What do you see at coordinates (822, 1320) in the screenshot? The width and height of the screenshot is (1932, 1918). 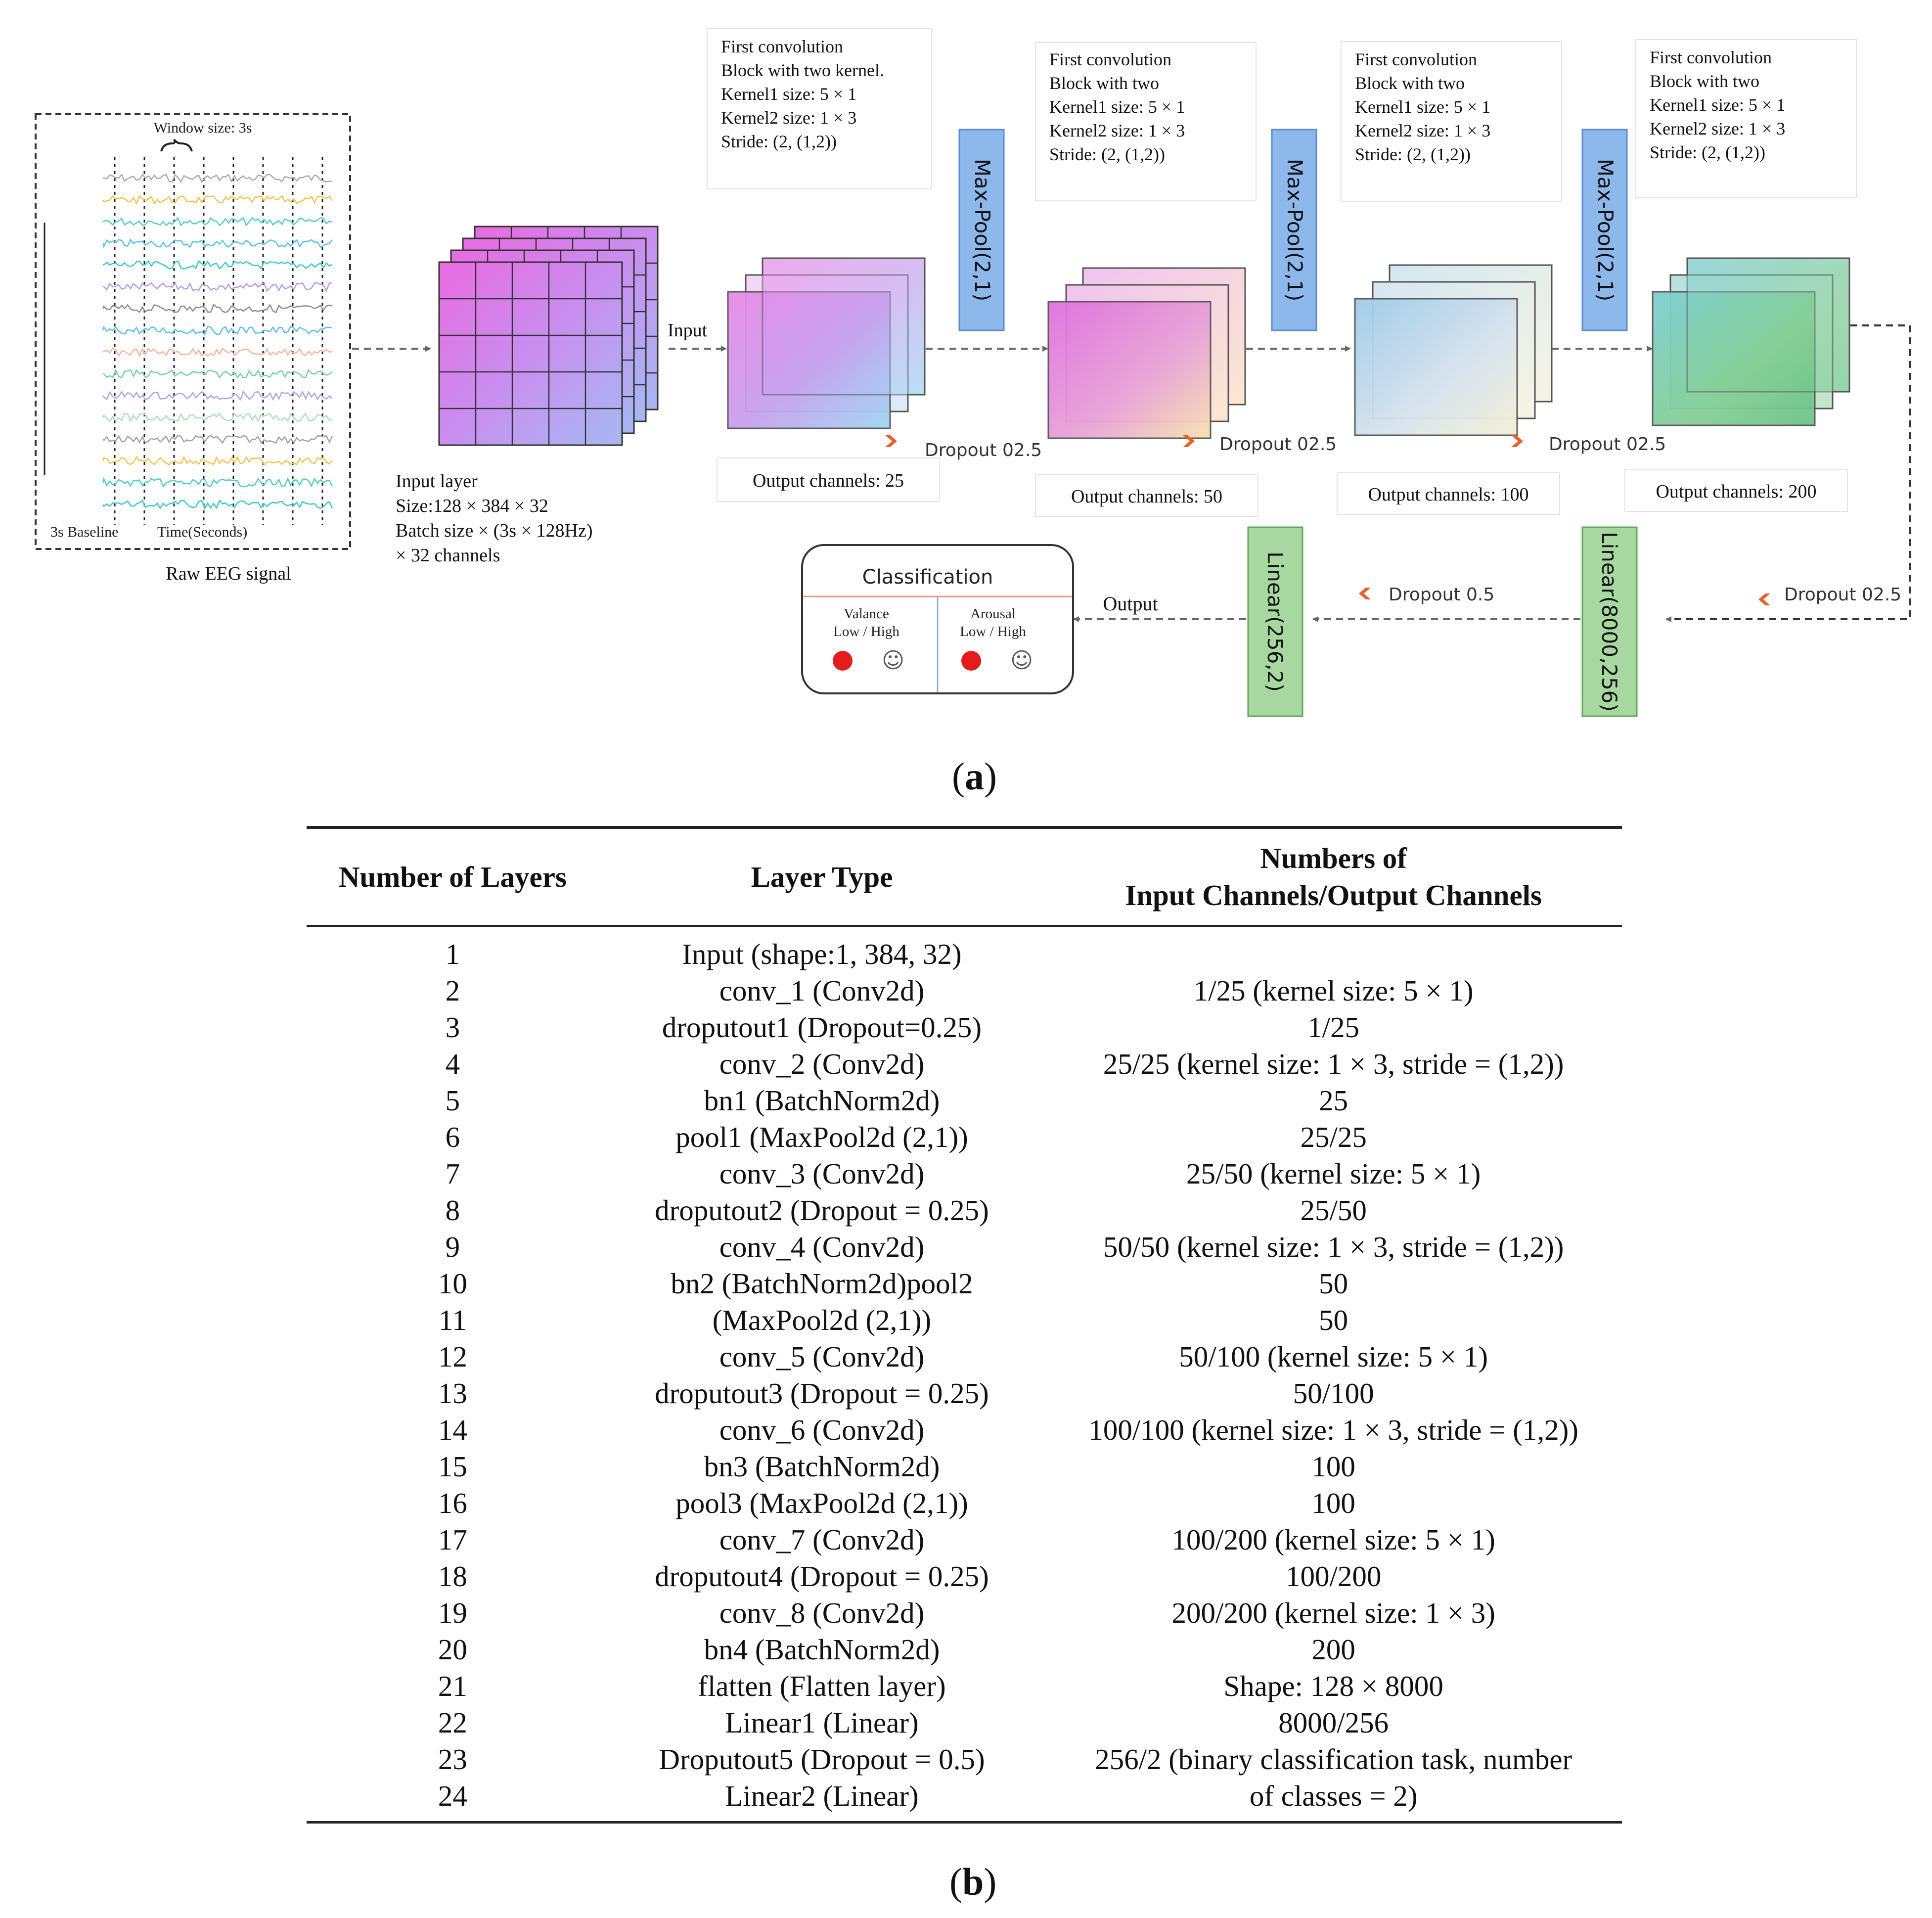 I see `layer-type-cell: (MaxPool2d (2,1))` at bounding box center [822, 1320].